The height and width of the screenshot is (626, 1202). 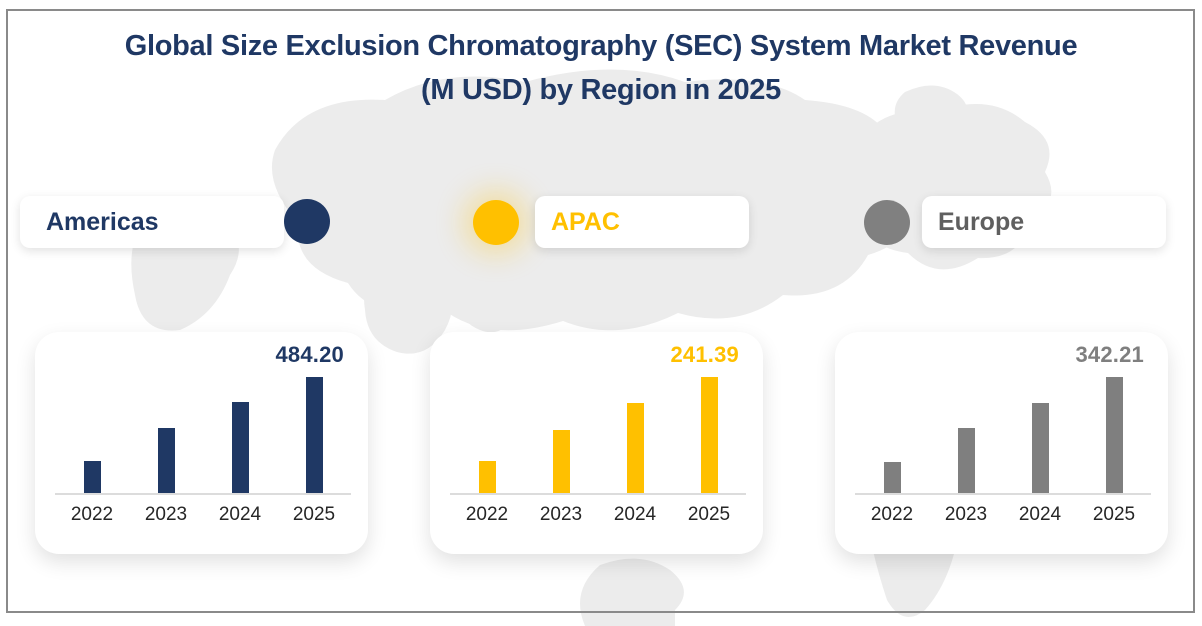 What do you see at coordinates (596, 435) in the screenshot?
I see `bar-plot-apac` at bounding box center [596, 435].